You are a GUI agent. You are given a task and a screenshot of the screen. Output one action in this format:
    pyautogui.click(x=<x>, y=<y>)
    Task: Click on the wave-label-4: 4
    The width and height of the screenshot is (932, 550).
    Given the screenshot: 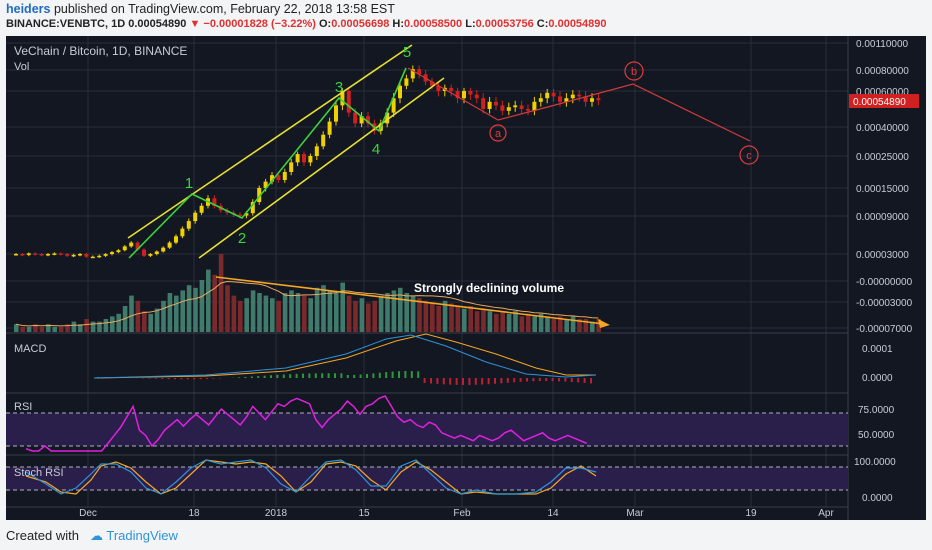 What is the action you would take?
    pyautogui.click(x=376, y=149)
    